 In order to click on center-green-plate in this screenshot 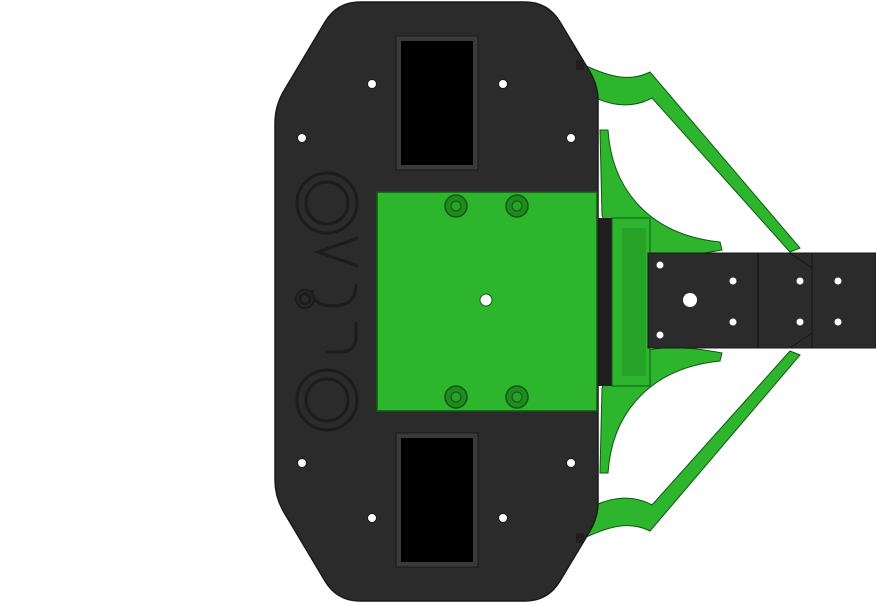, I will do `click(487, 301)`.